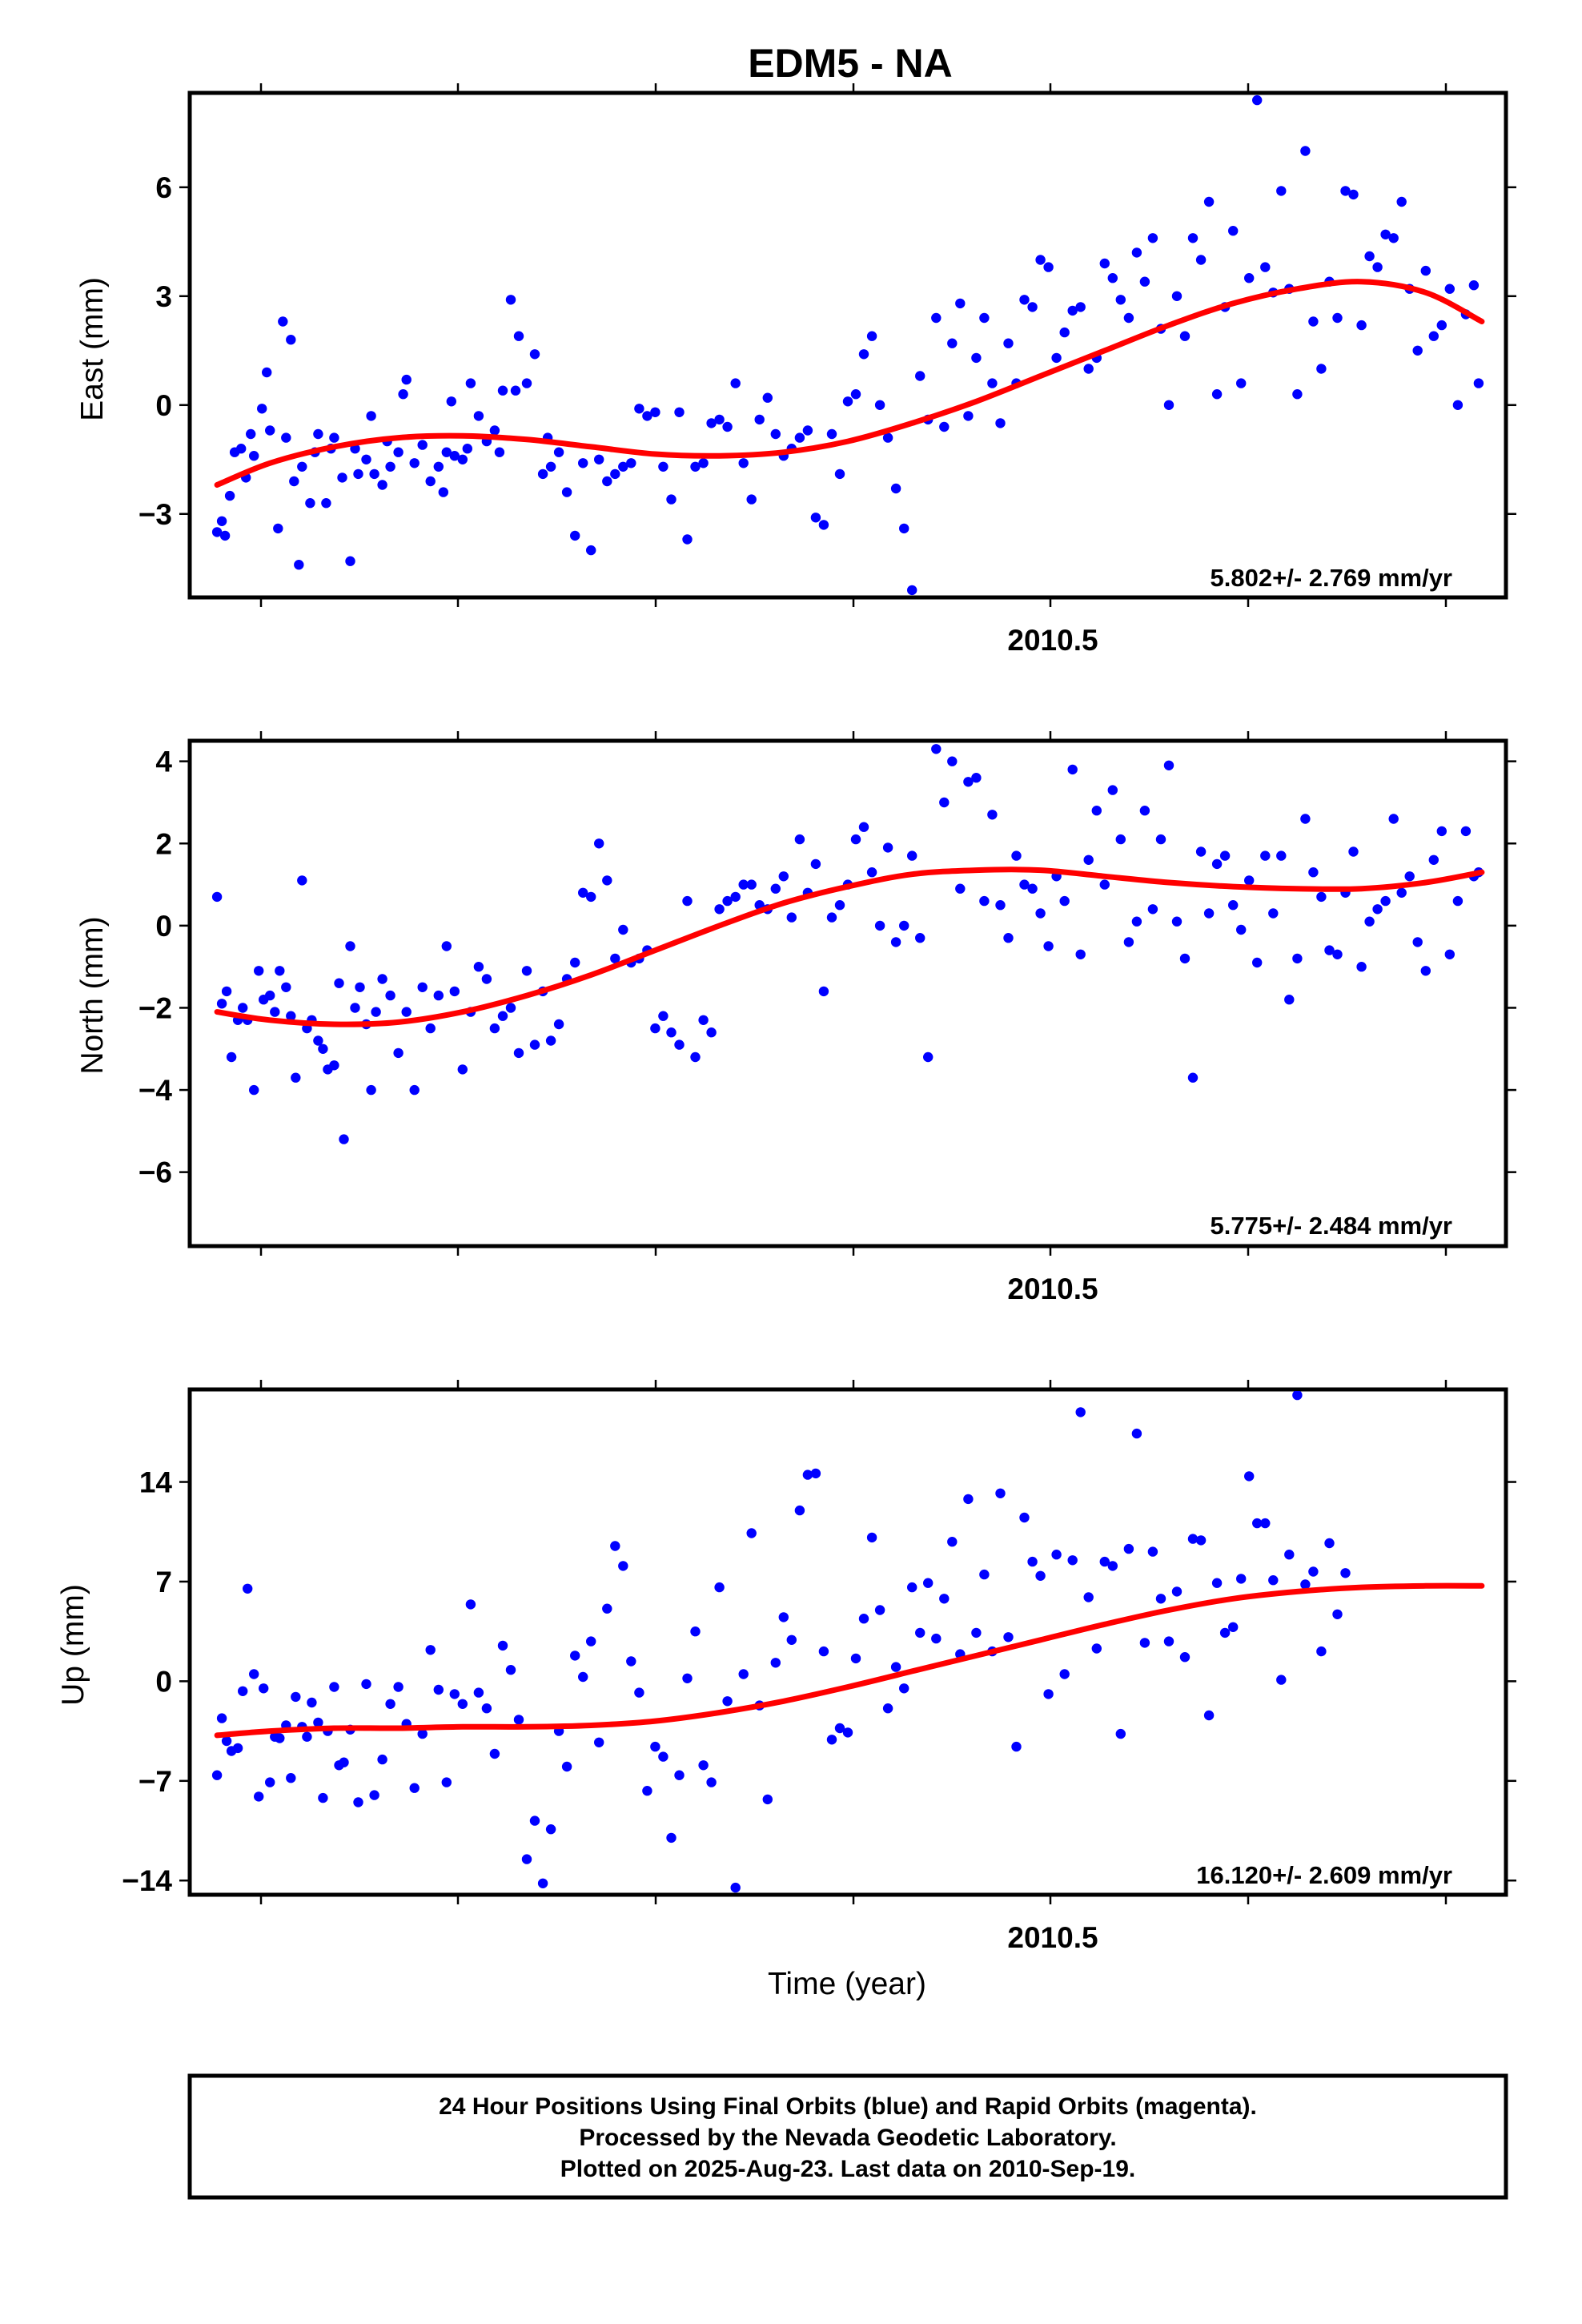 The image size is (1582, 2324). What do you see at coordinates (850, 63) in the screenshot?
I see `chart-title: EDM5 - NA` at bounding box center [850, 63].